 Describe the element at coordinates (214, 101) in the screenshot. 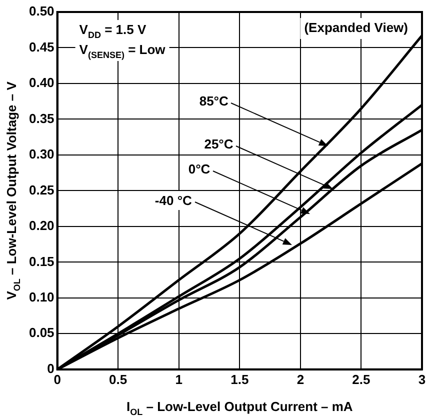

I see `annotation: 85°C` at that location.